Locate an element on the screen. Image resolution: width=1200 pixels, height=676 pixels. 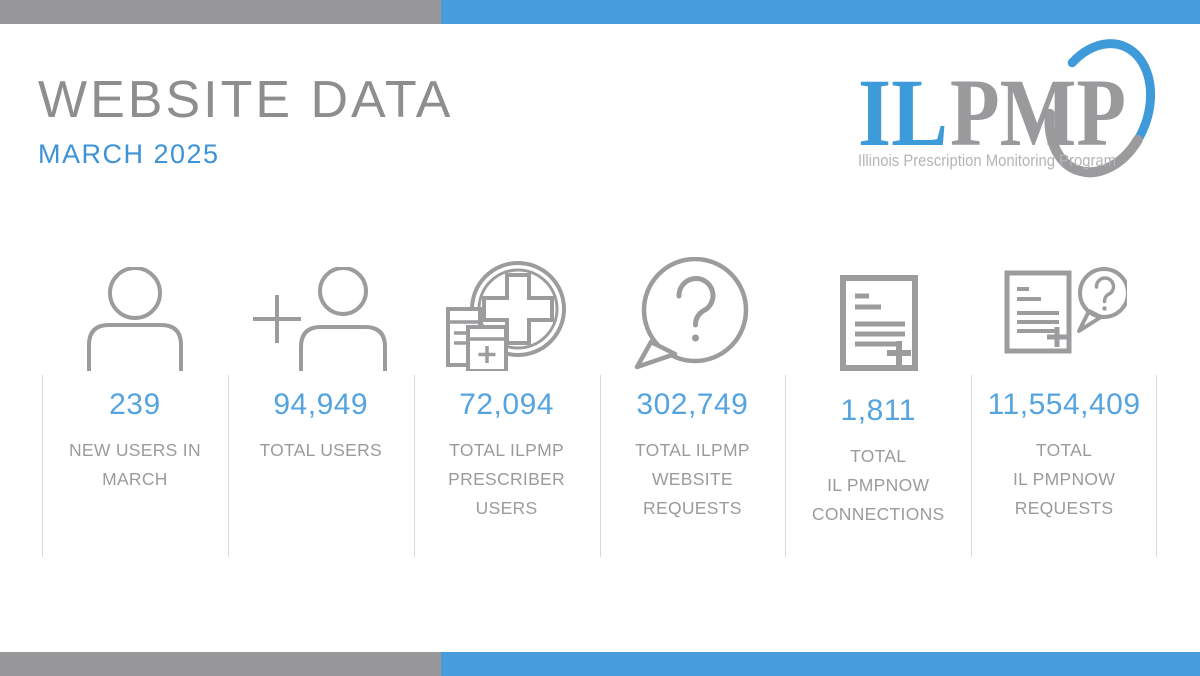
stat-value: 72,094 is located at coordinates (506, 404).